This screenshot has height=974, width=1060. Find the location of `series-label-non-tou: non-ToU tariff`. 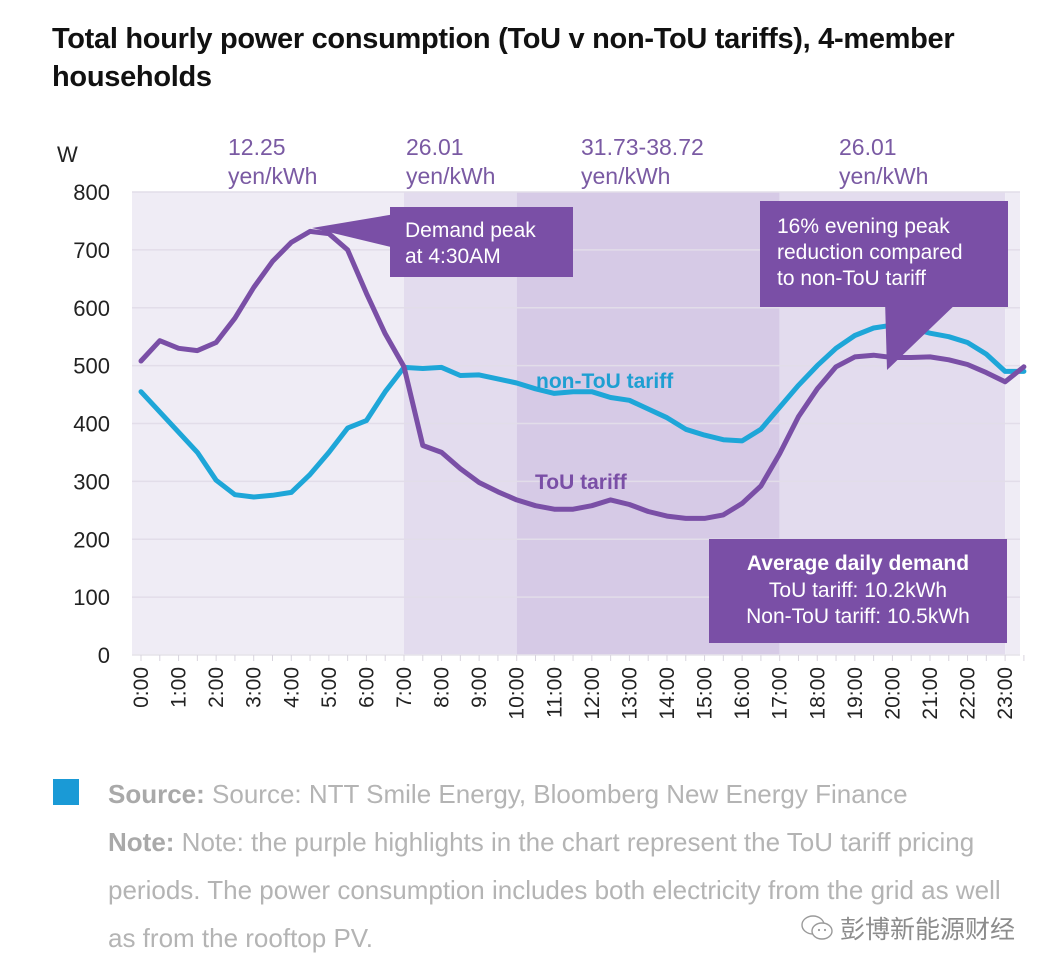

series-label-non-tou: non-ToU tariff is located at coordinates (605, 381).